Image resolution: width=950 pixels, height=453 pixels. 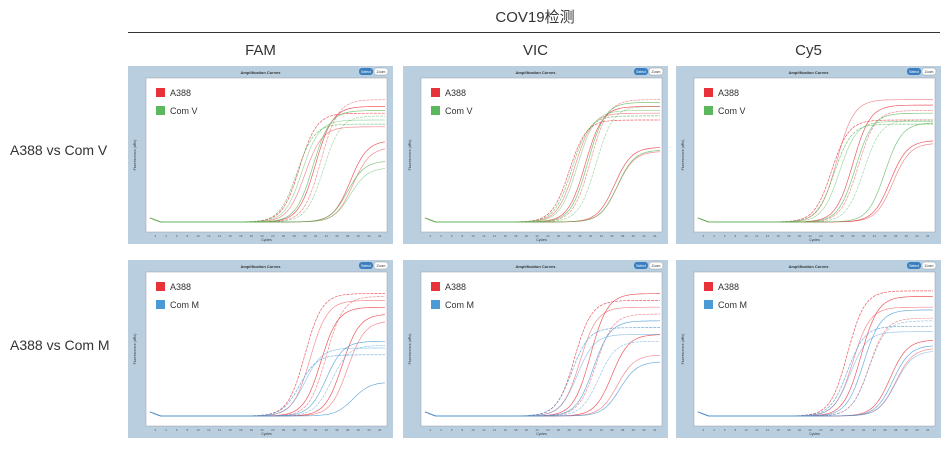 What do you see at coordinates (459, 111) in the screenshot?
I see `legend-label: Com V` at bounding box center [459, 111].